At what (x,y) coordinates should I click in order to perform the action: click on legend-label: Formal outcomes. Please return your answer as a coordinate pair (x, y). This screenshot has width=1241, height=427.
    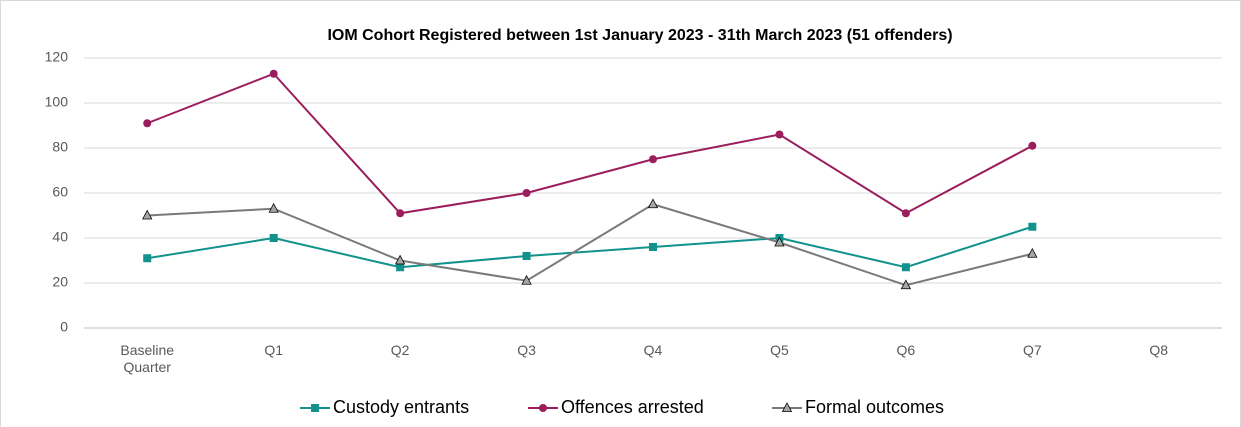
    Looking at the image, I should click on (874, 407).